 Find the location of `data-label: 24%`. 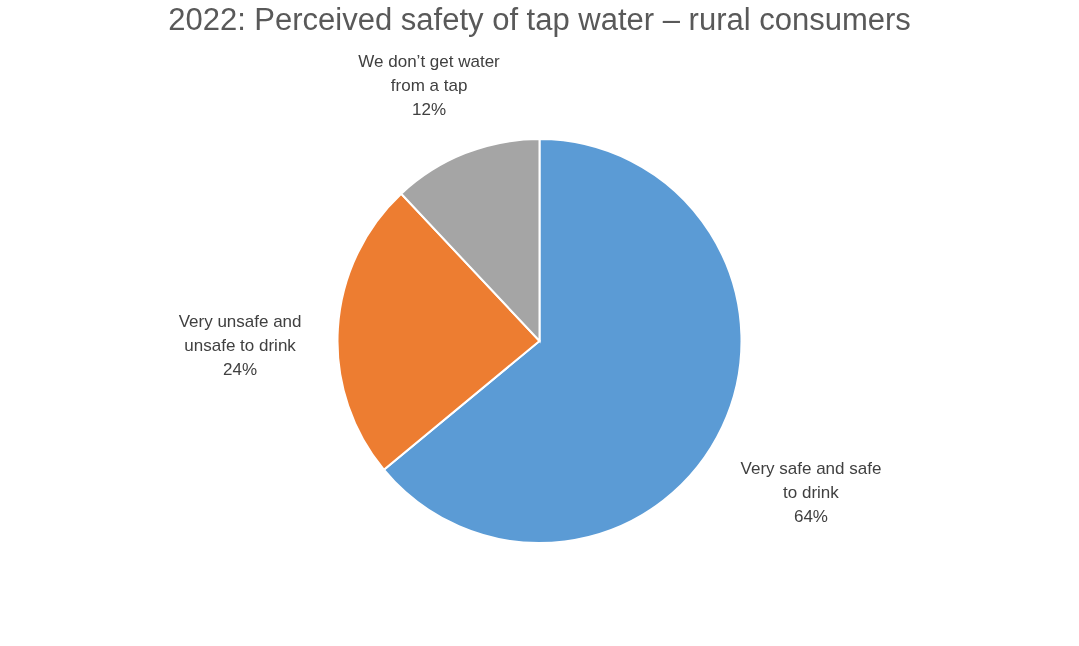

data-label: 24% is located at coordinates (240, 370).